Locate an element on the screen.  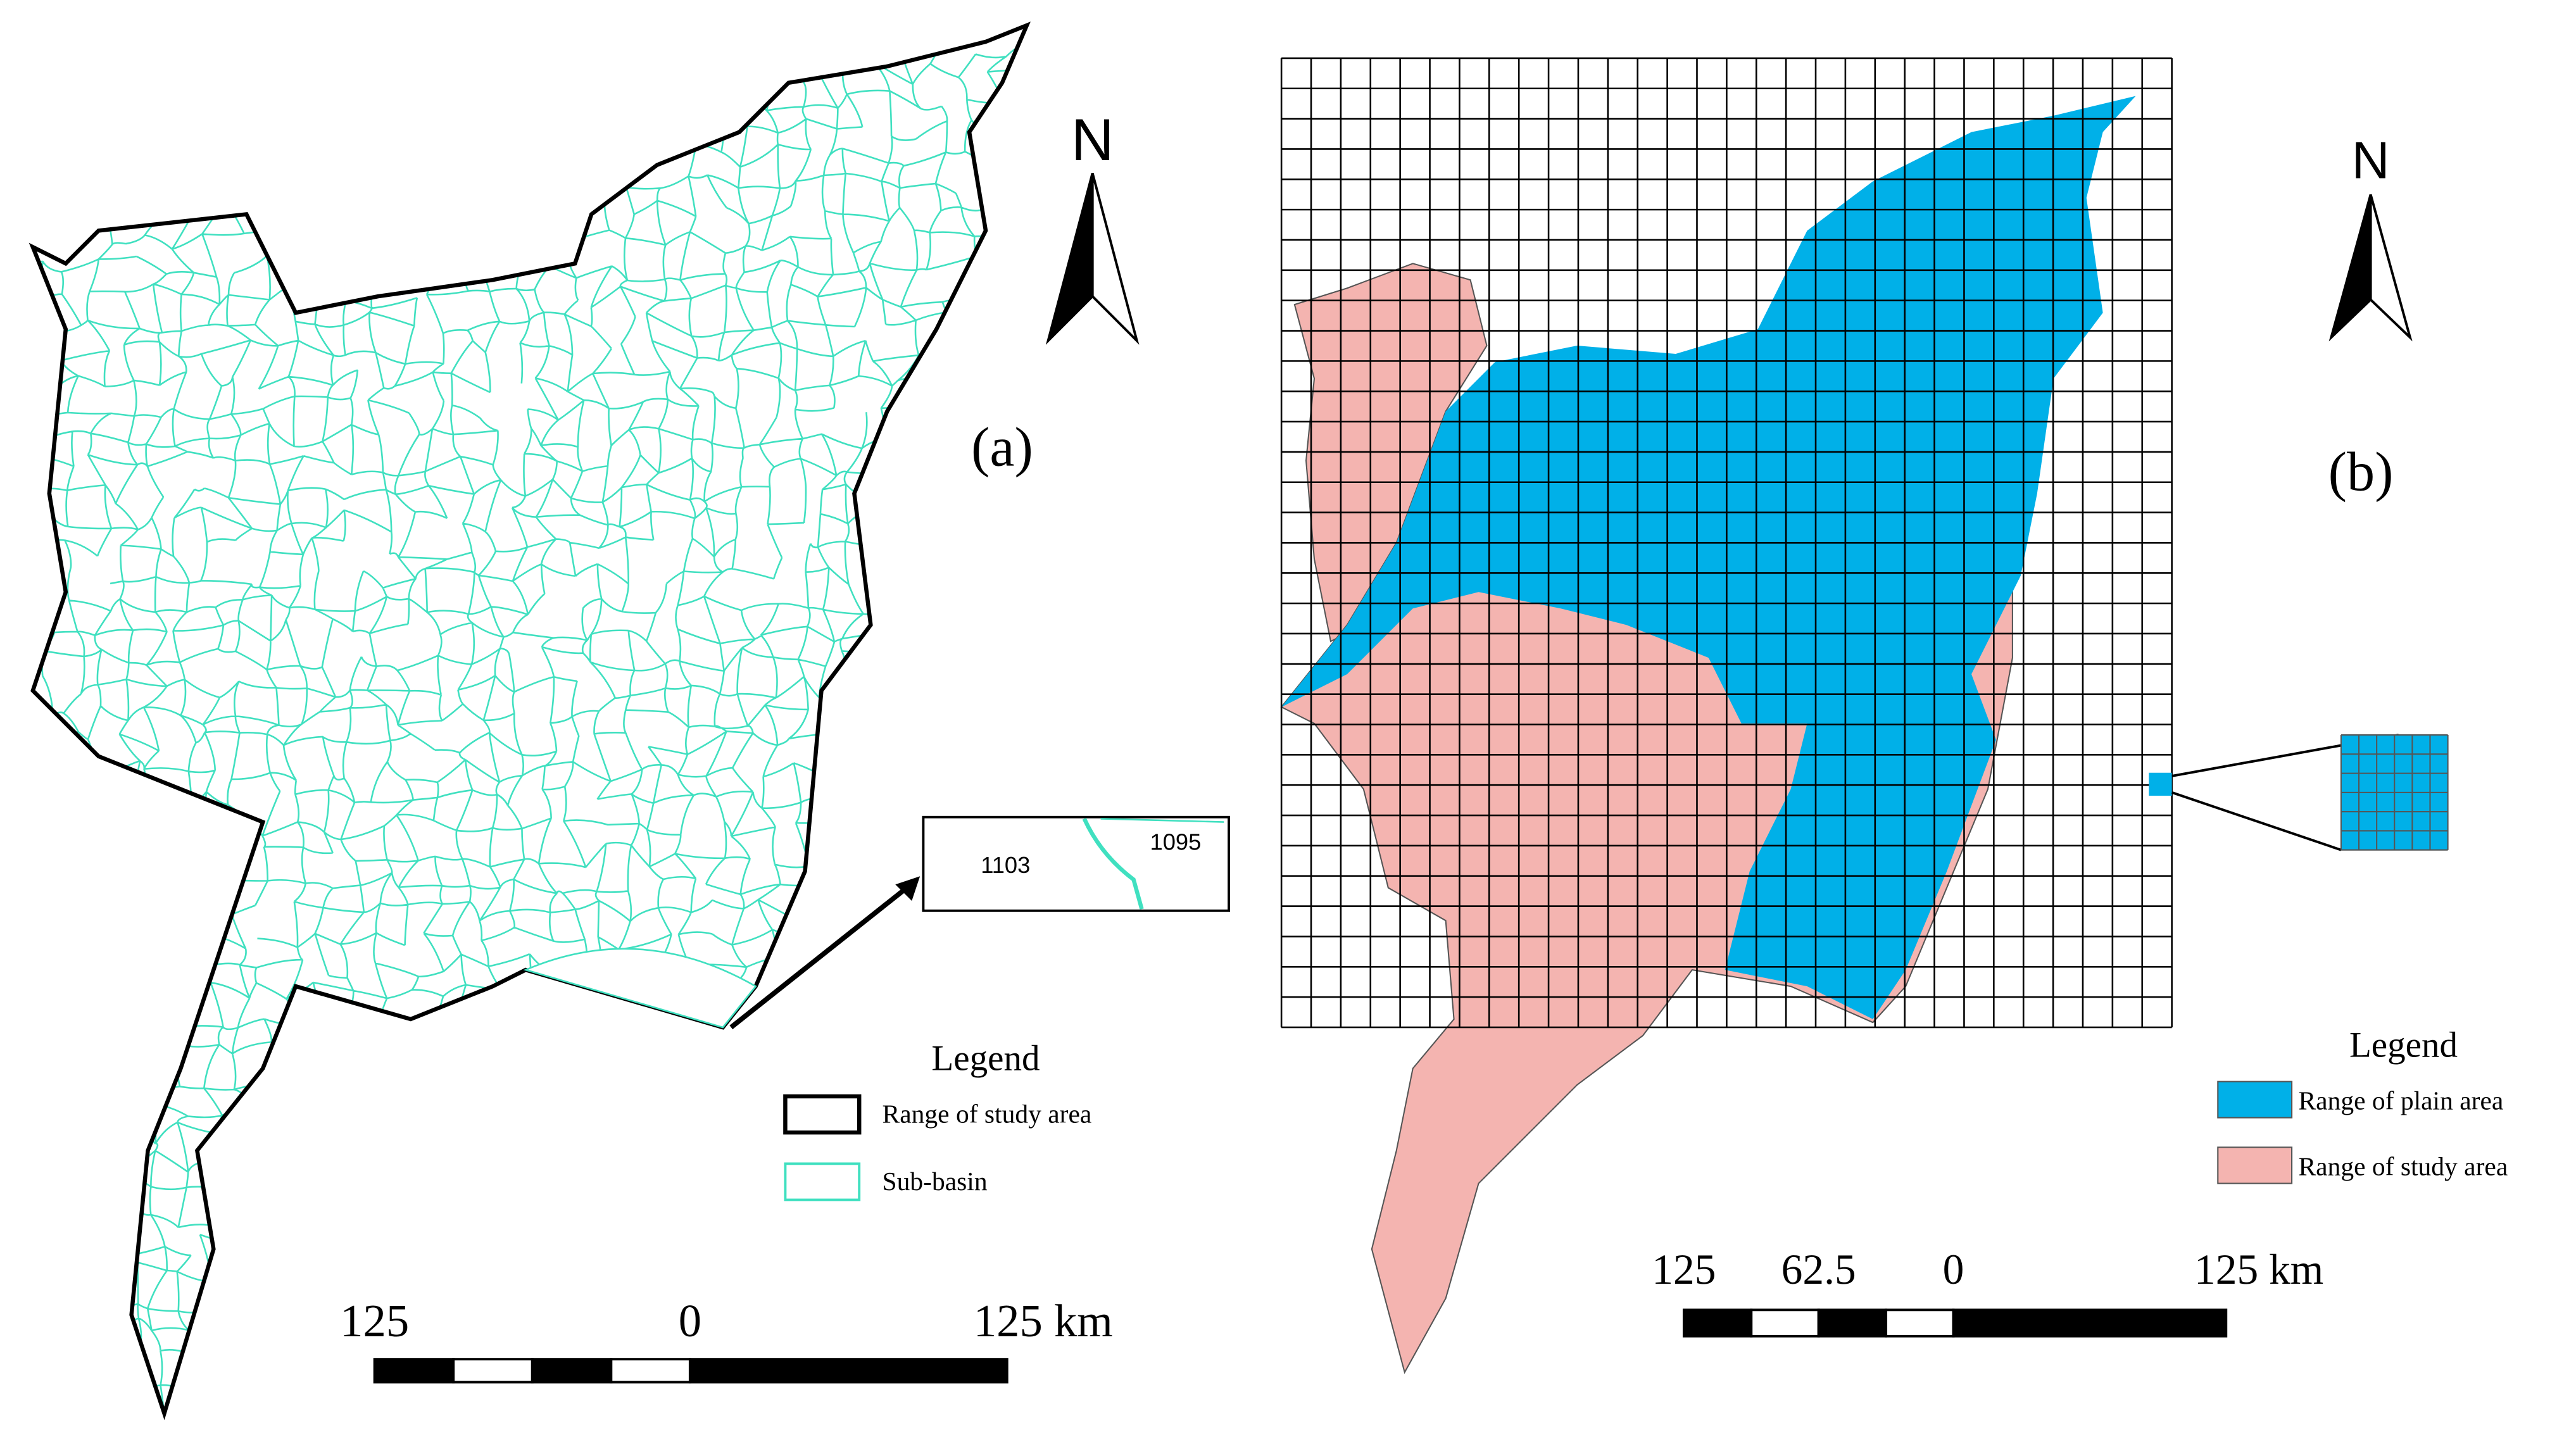
legend-label: Range of plain area is located at coordinates (2400, 1100).